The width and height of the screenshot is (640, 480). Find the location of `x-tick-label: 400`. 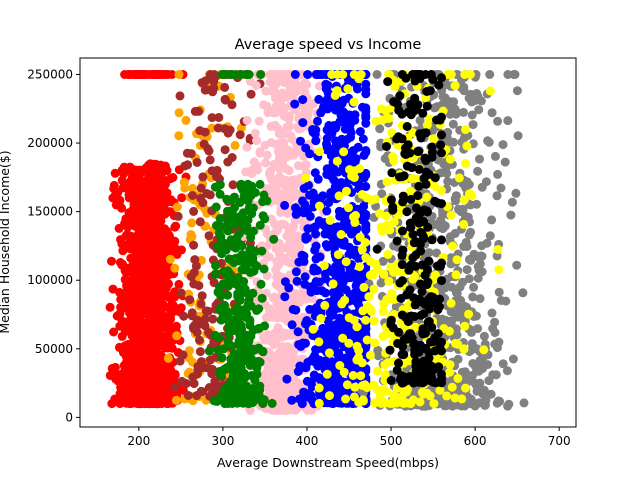

x-tick-label: 400 is located at coordinates (307, 441).